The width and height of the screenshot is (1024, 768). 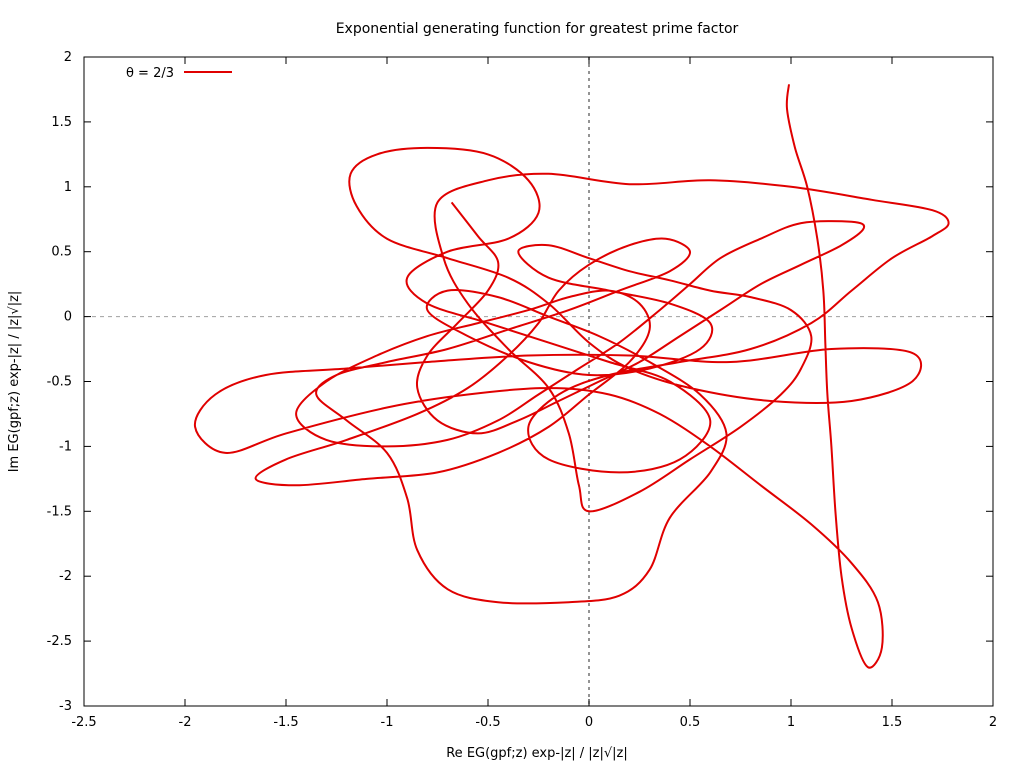 I want to click on y-tick-label: 1, so click(x=68, y=187).